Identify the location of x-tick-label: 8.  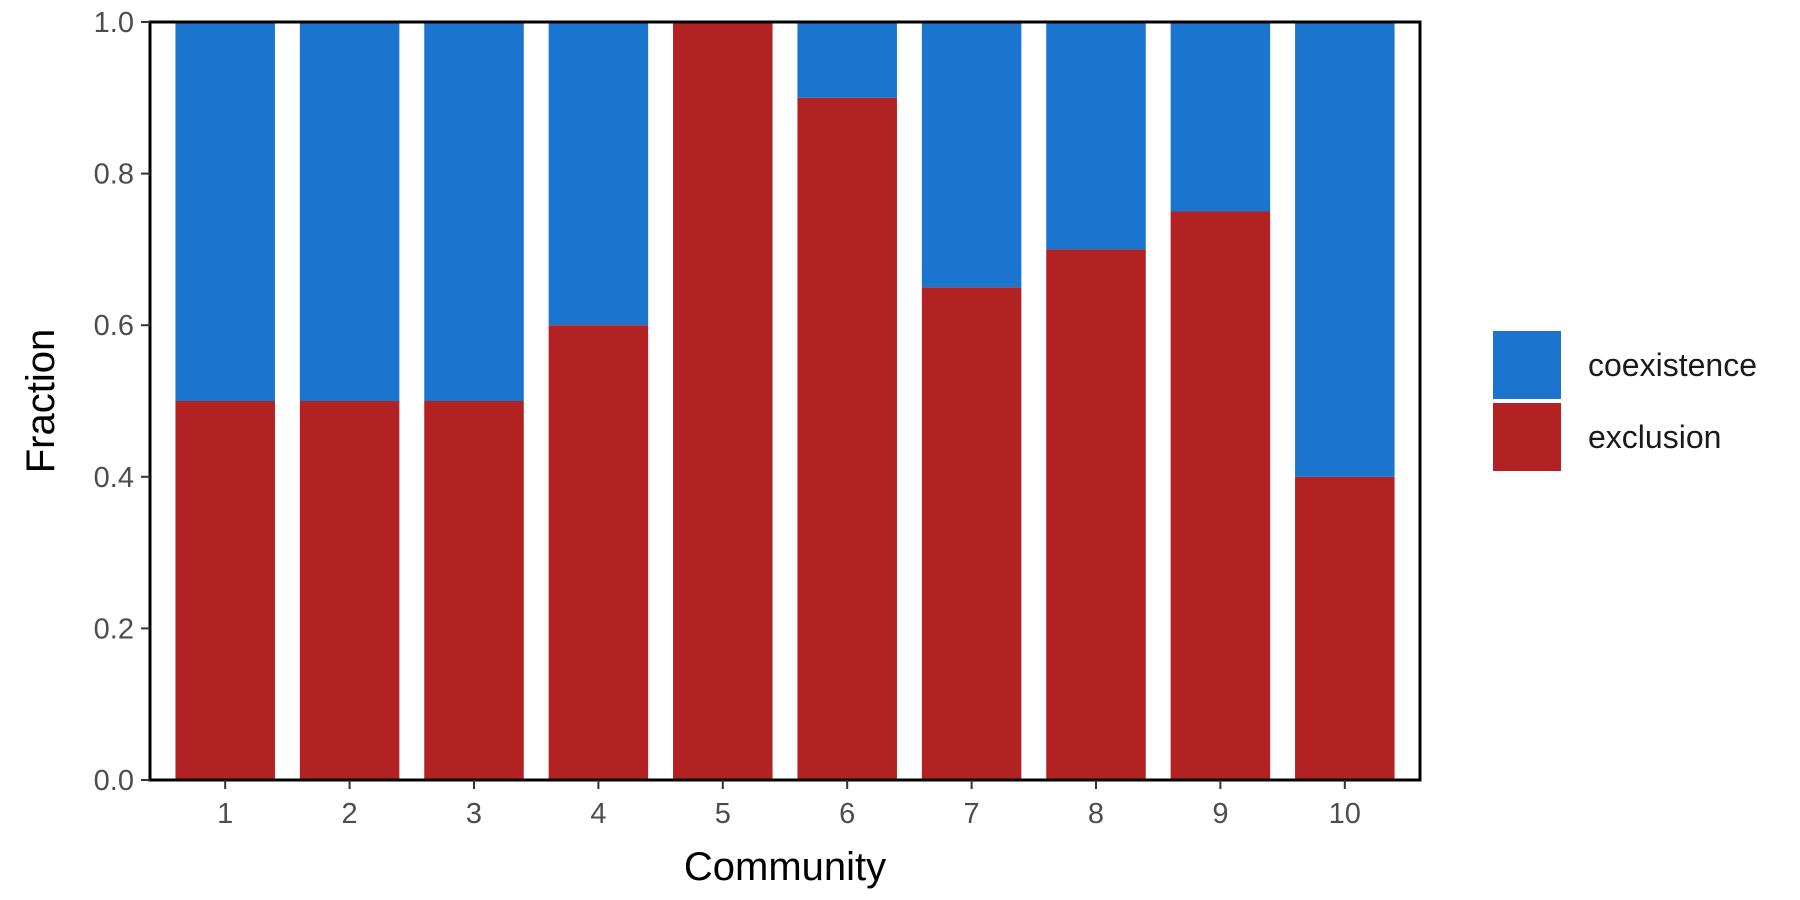
(1096, 814).